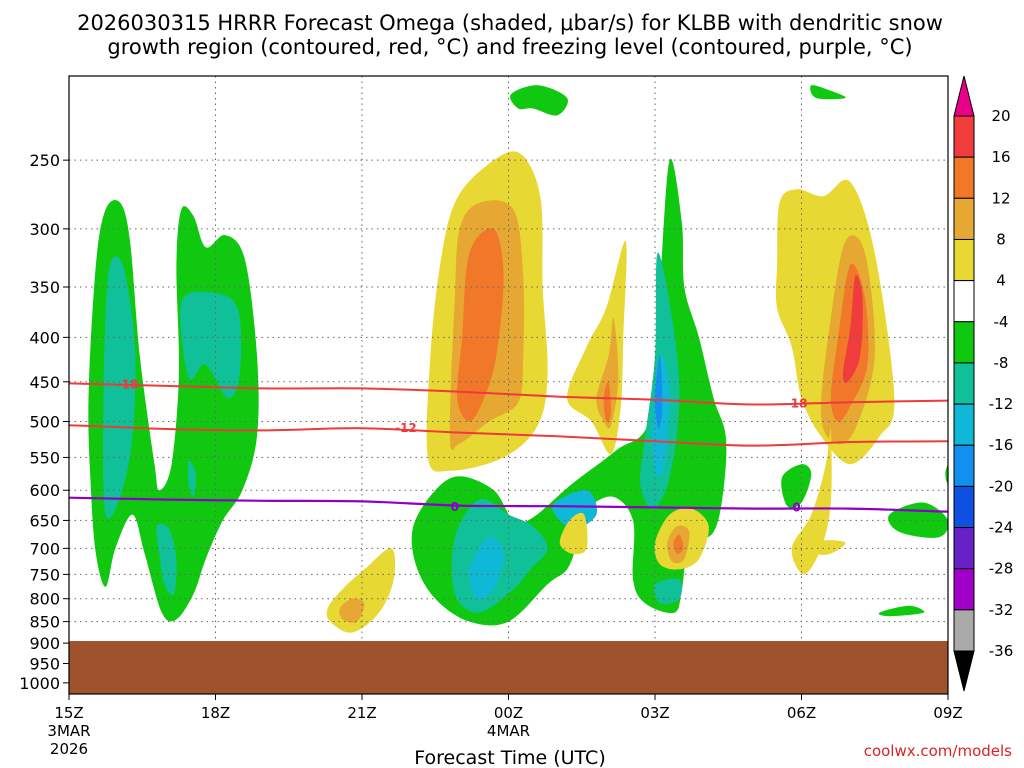  Describe the element at coordinates (44, 643) in the screenshot. I see `y-tick-label-900: 900` at that location.